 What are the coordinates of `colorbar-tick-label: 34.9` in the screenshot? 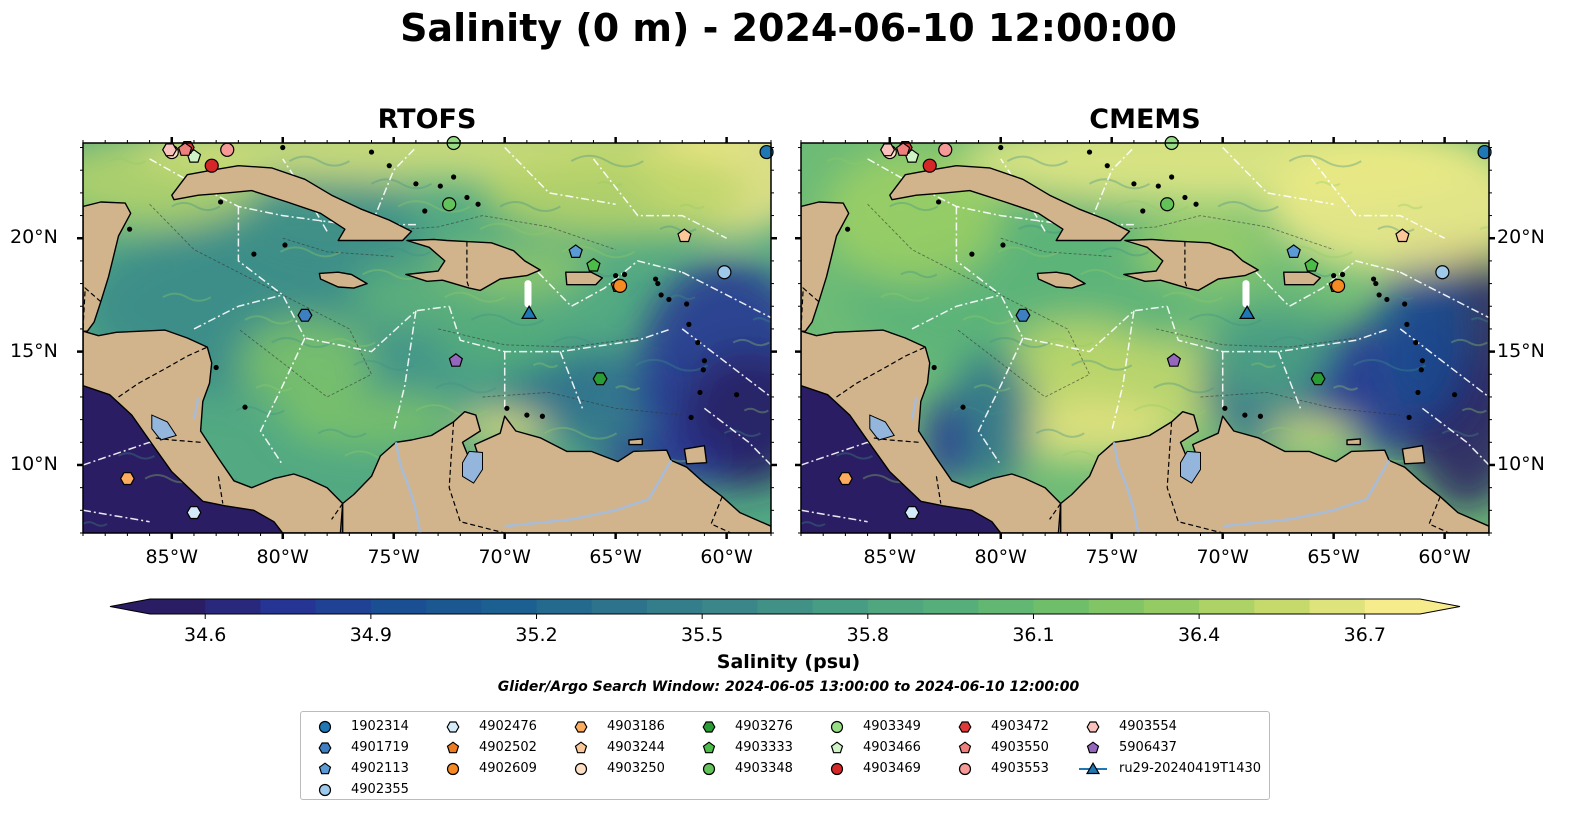 It's located at (371, 635).